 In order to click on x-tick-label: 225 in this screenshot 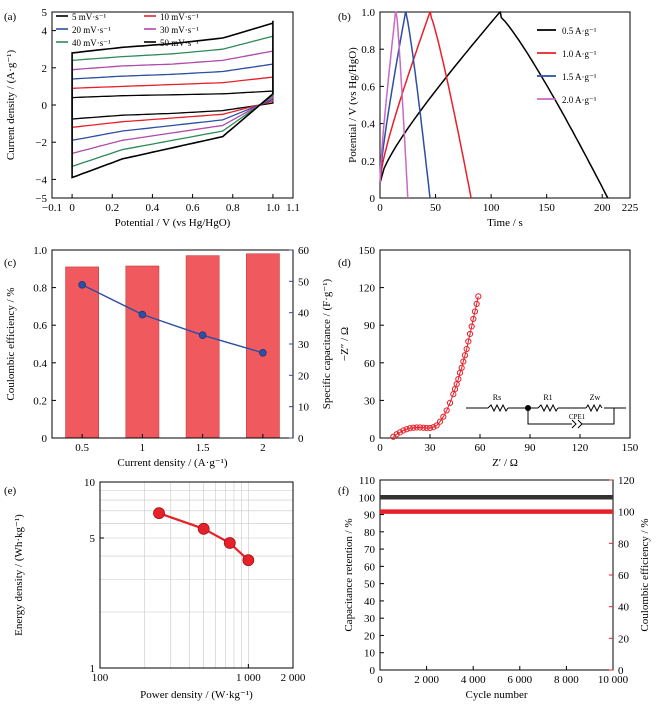, I will do `click(630, 208)`.